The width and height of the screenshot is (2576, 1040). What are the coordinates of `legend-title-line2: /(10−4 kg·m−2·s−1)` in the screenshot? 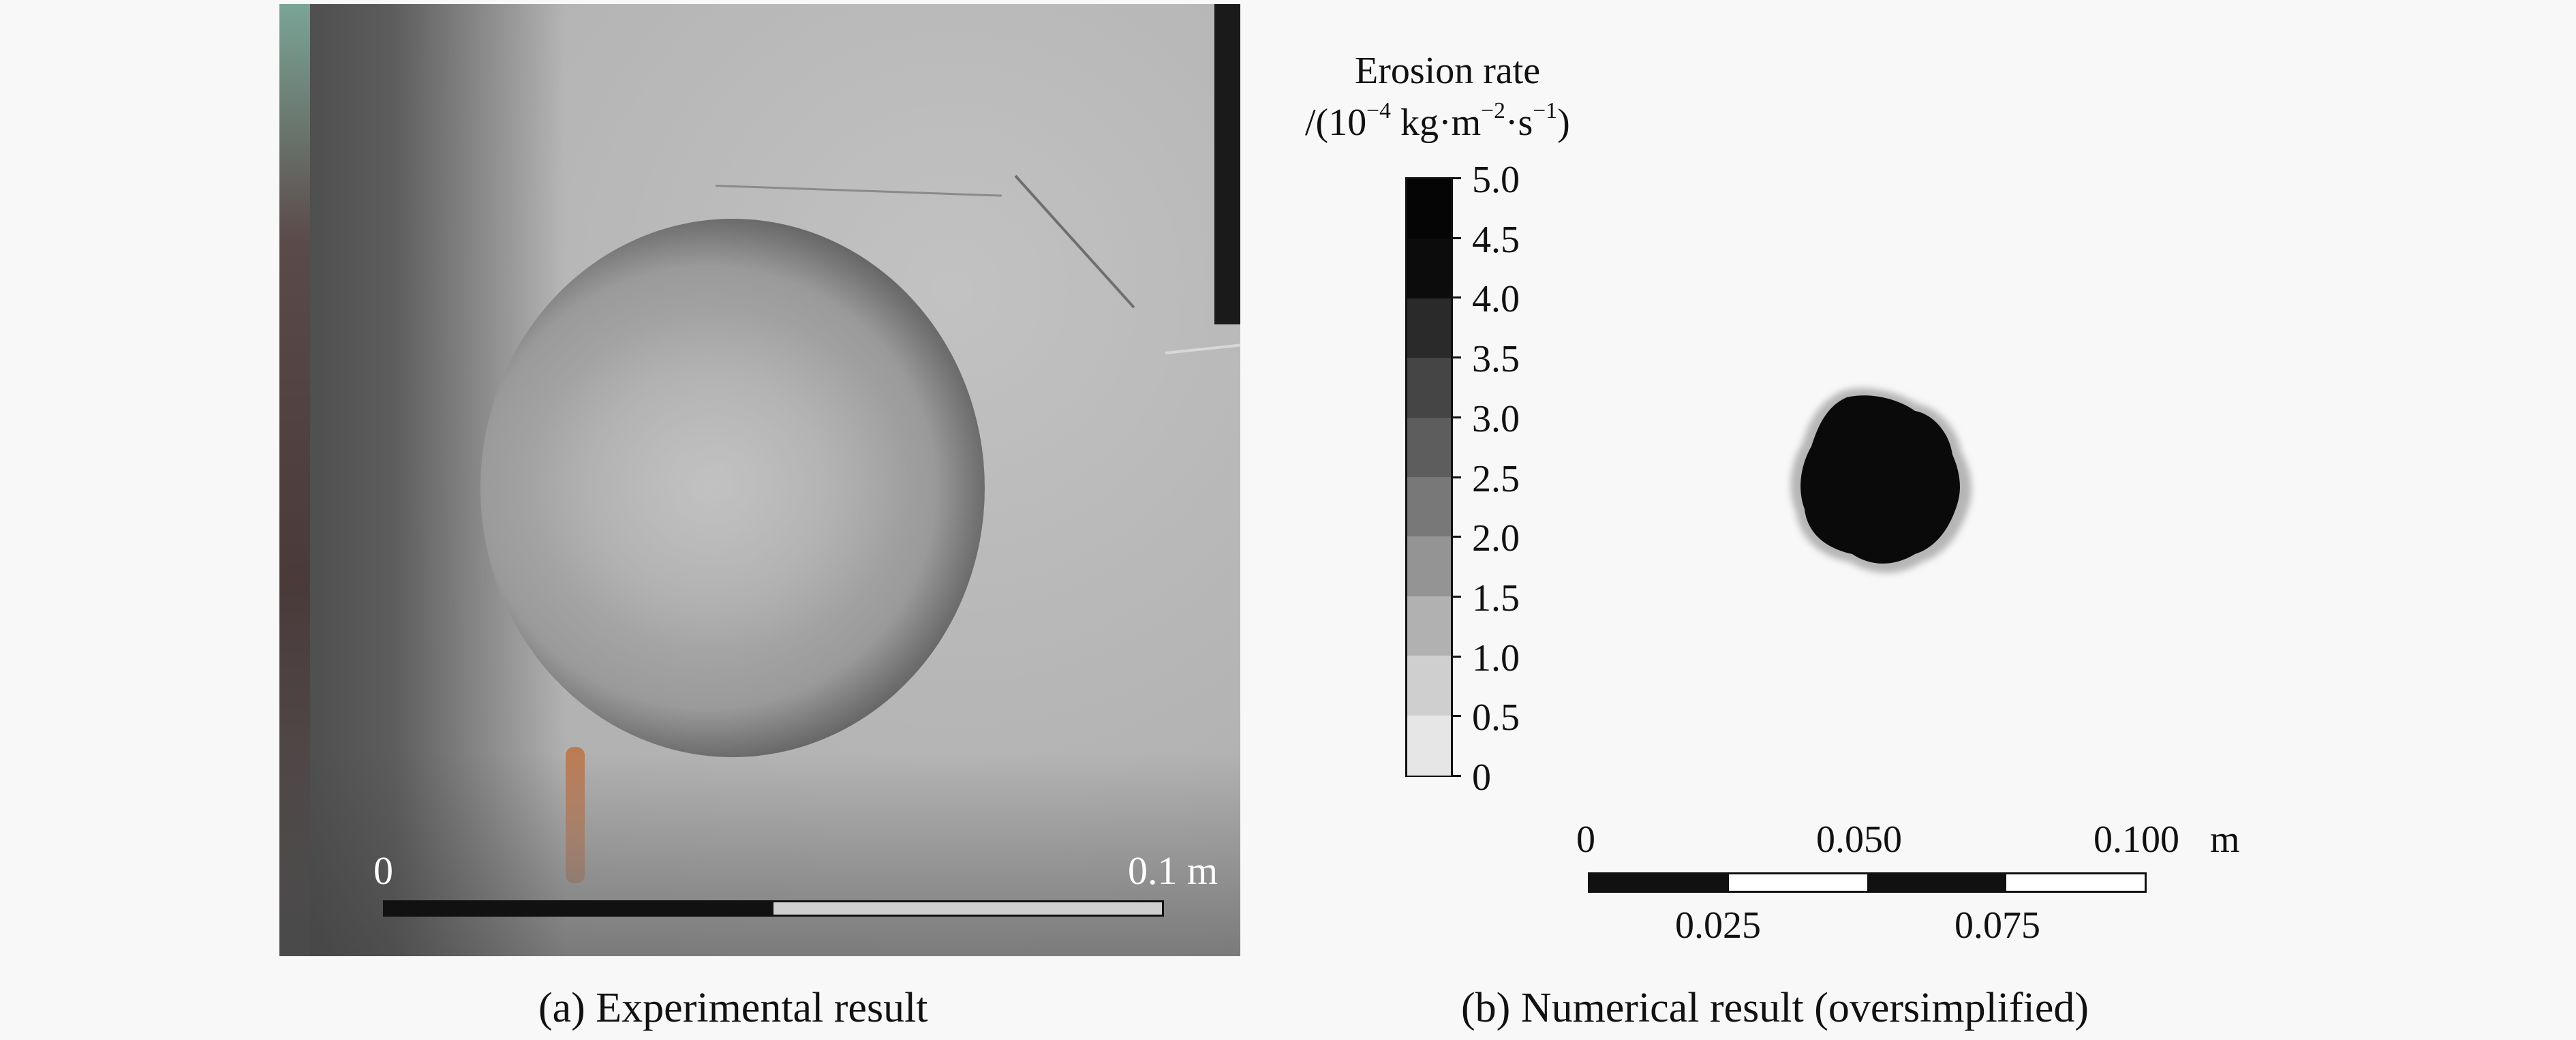 It's located at (1437, 120).